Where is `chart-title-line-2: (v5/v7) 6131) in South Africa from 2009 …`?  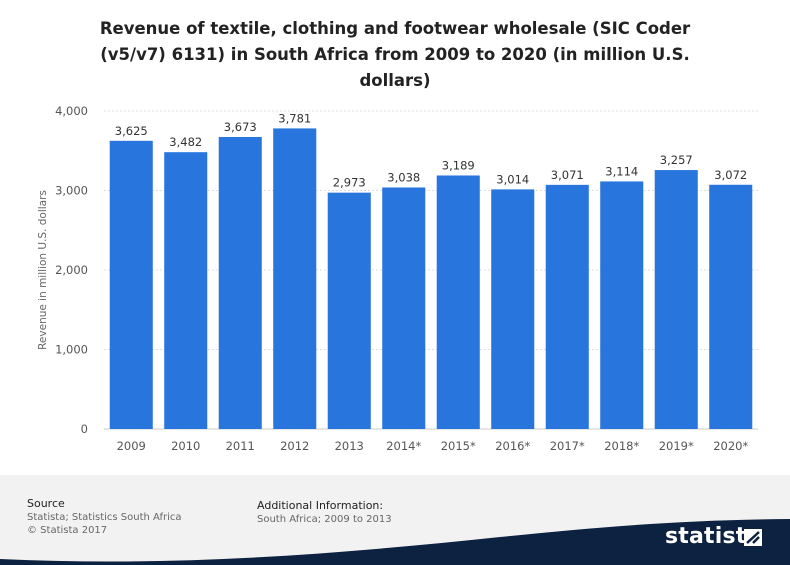
chart-title-line-2: (v5/v7) 6131) in South Africa from 2009 … is located at coordinates (395, 54).